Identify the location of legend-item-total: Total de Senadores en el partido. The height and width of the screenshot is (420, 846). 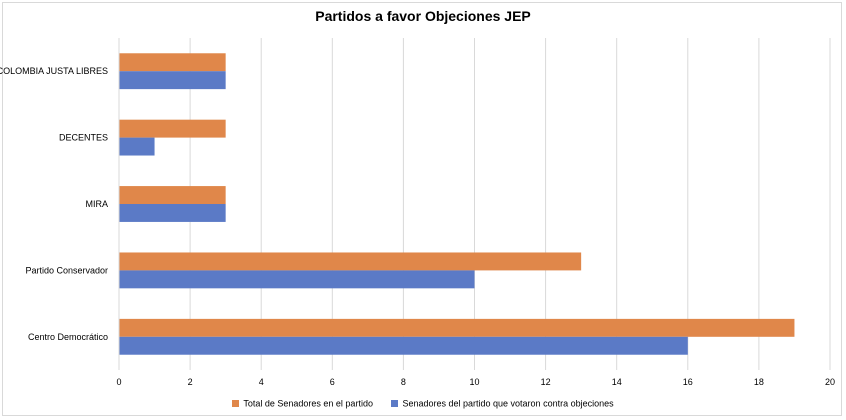
(302, 403).